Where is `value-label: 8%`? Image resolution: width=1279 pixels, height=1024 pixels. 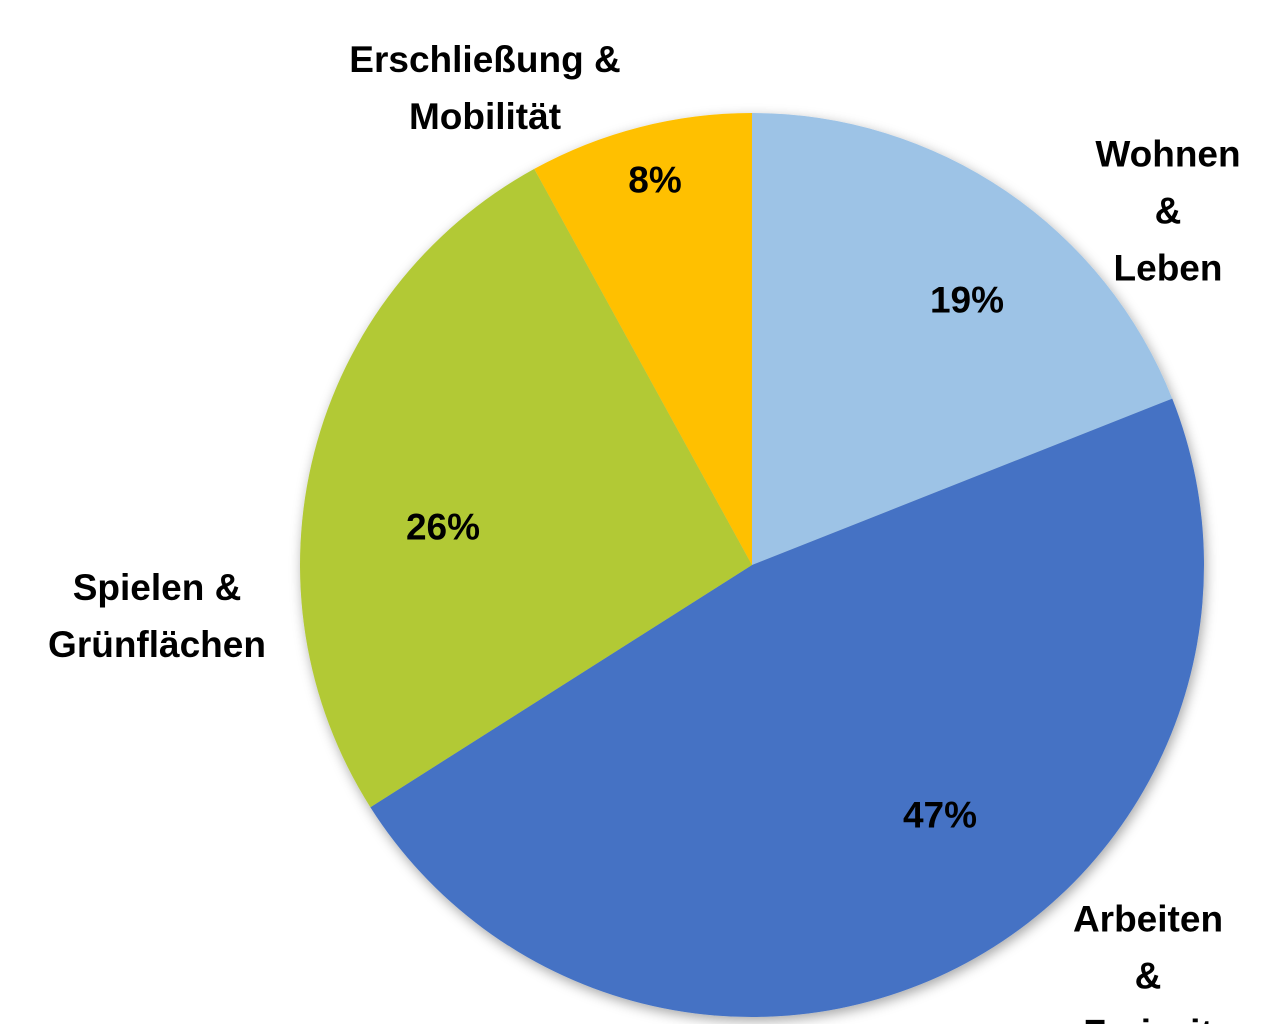 value-label: 8% is located at coordinates (655, 180).